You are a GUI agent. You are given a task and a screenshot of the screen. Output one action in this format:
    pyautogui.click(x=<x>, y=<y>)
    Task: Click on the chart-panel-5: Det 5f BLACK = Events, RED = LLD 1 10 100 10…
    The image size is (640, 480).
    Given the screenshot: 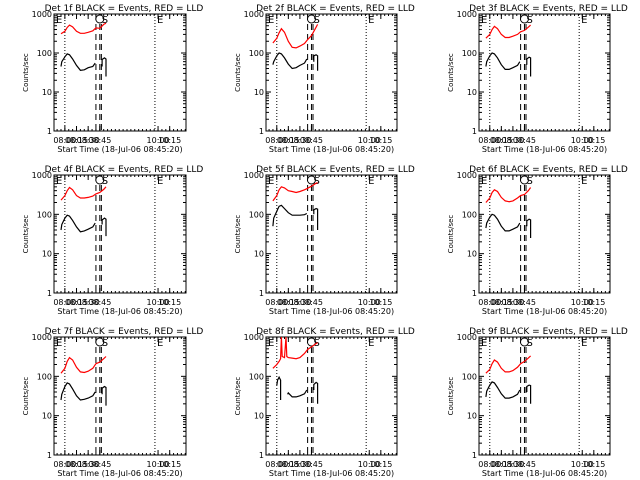 What is the action you would take?
    pyautogui.click(x=324, y=240)
    